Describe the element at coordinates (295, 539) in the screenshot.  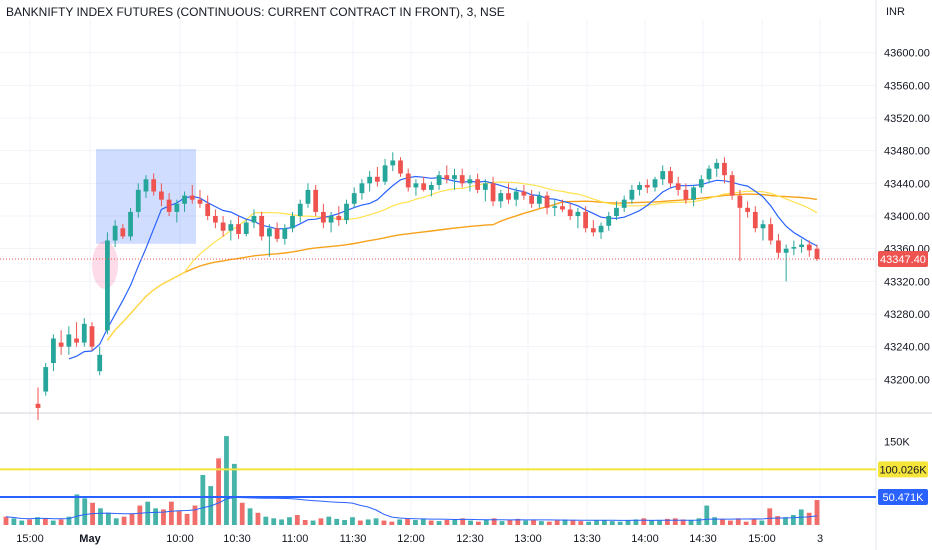
I see `time-tick-label: 11:00` at that location.